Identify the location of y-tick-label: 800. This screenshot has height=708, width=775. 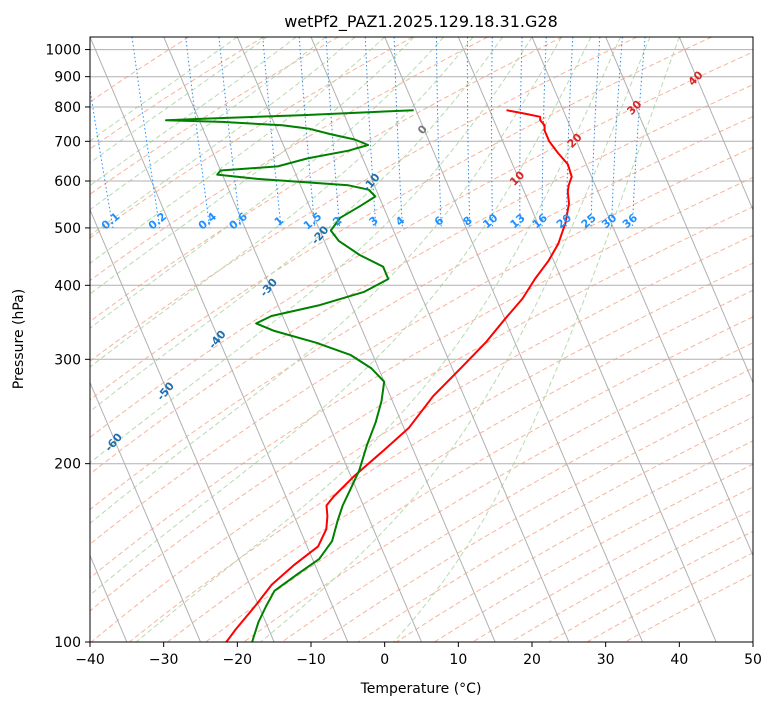
(67, 108).